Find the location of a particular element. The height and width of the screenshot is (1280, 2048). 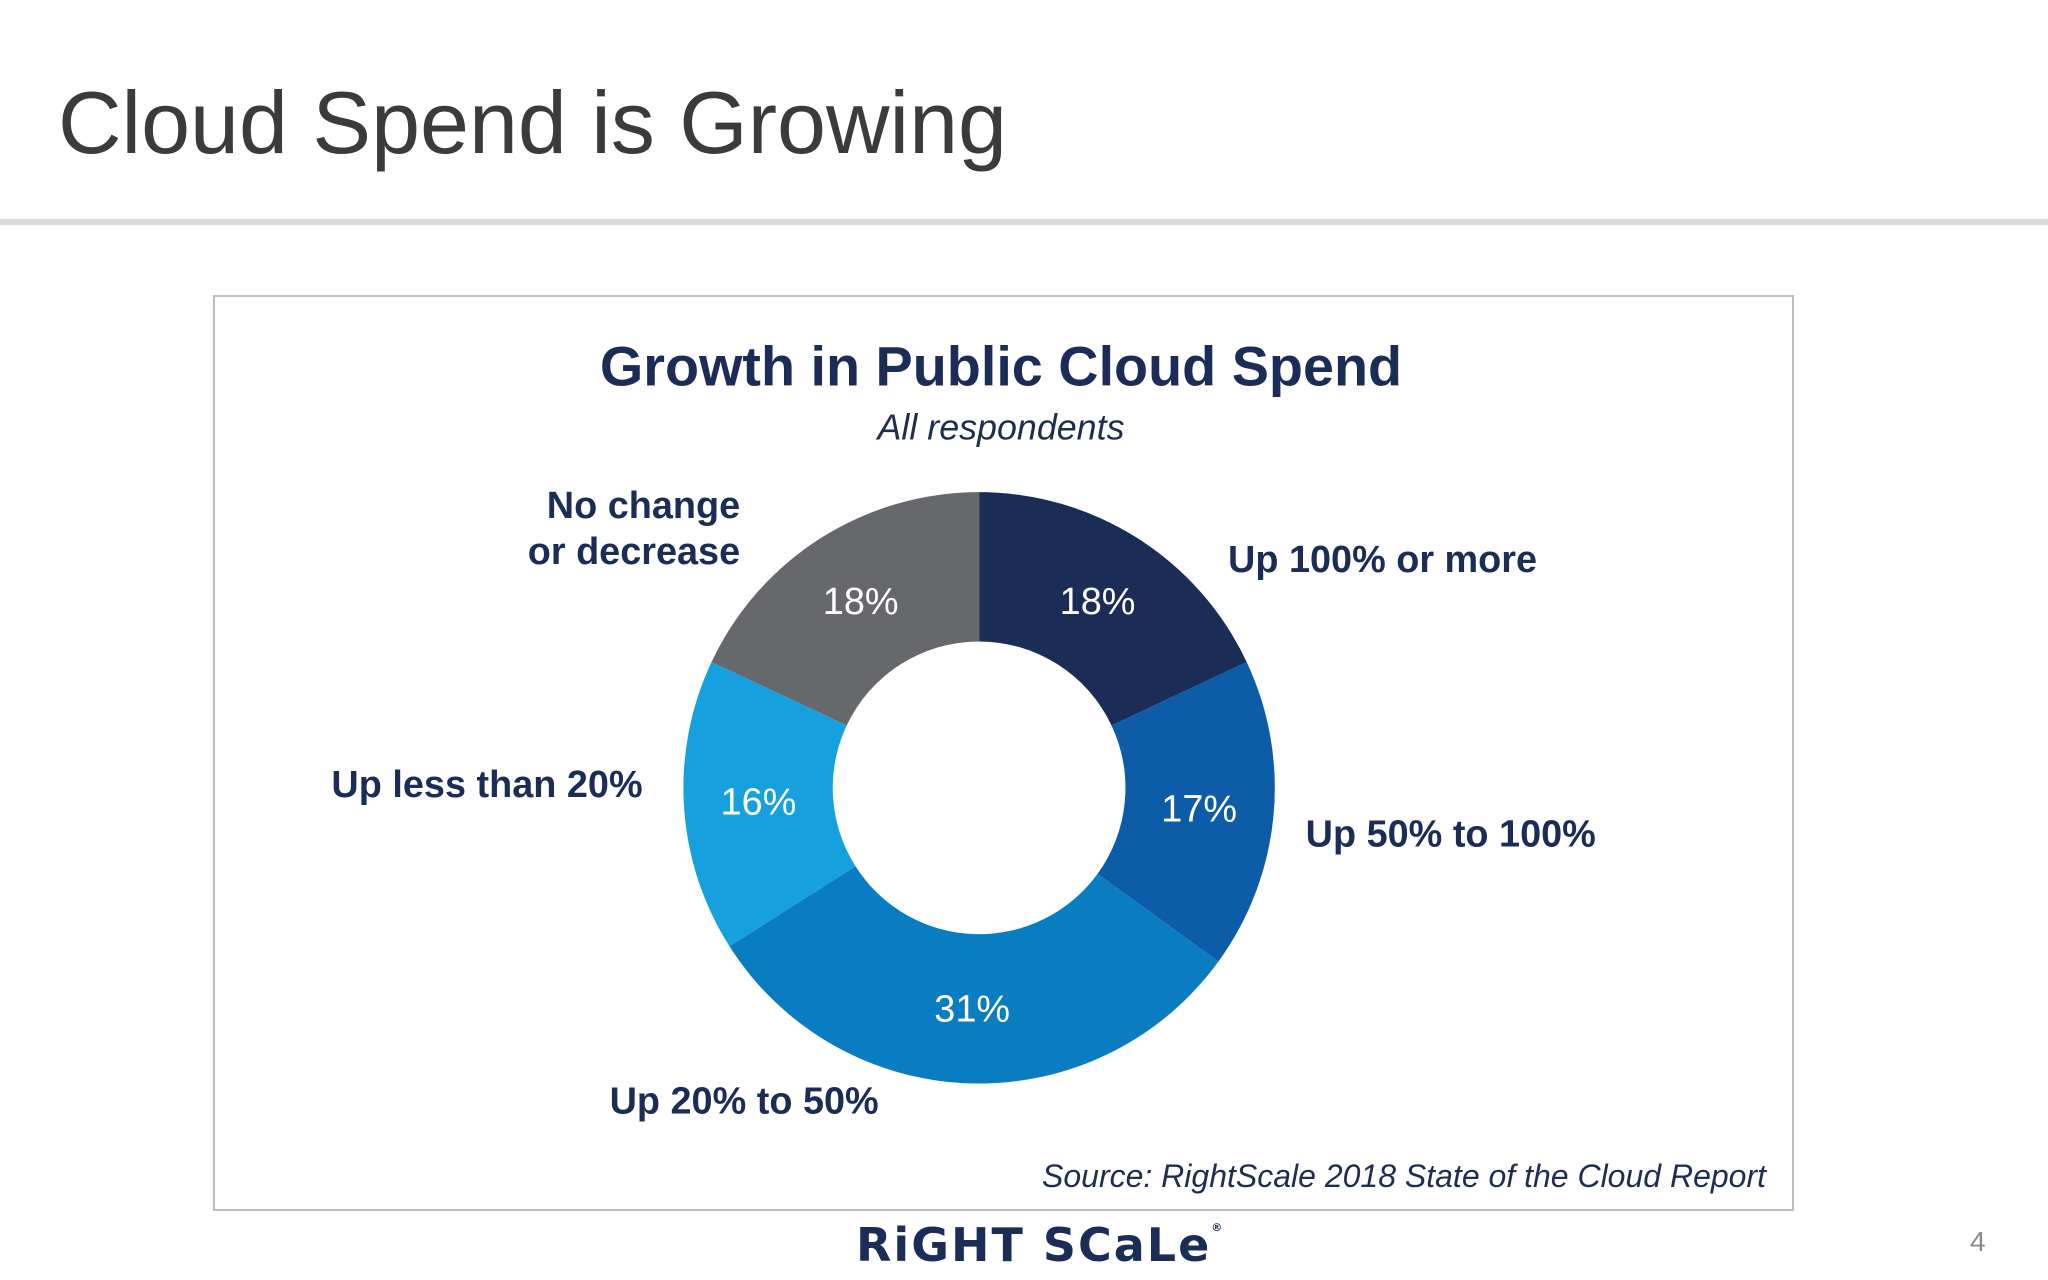

slice-no-change-or-decrease is located at coordinates (845, 609).